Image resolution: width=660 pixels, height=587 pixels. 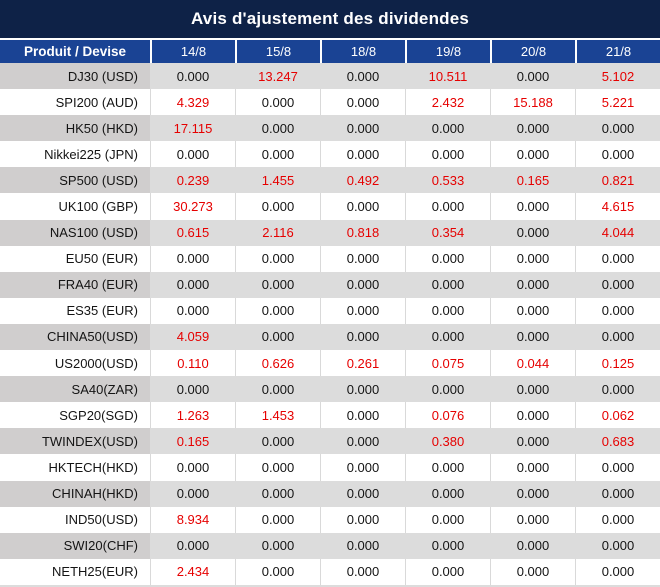 What do you see at coordinates (532, 102) in the screenshot?
I see `value-cell: 15.188` at bounding box center [532, 102].